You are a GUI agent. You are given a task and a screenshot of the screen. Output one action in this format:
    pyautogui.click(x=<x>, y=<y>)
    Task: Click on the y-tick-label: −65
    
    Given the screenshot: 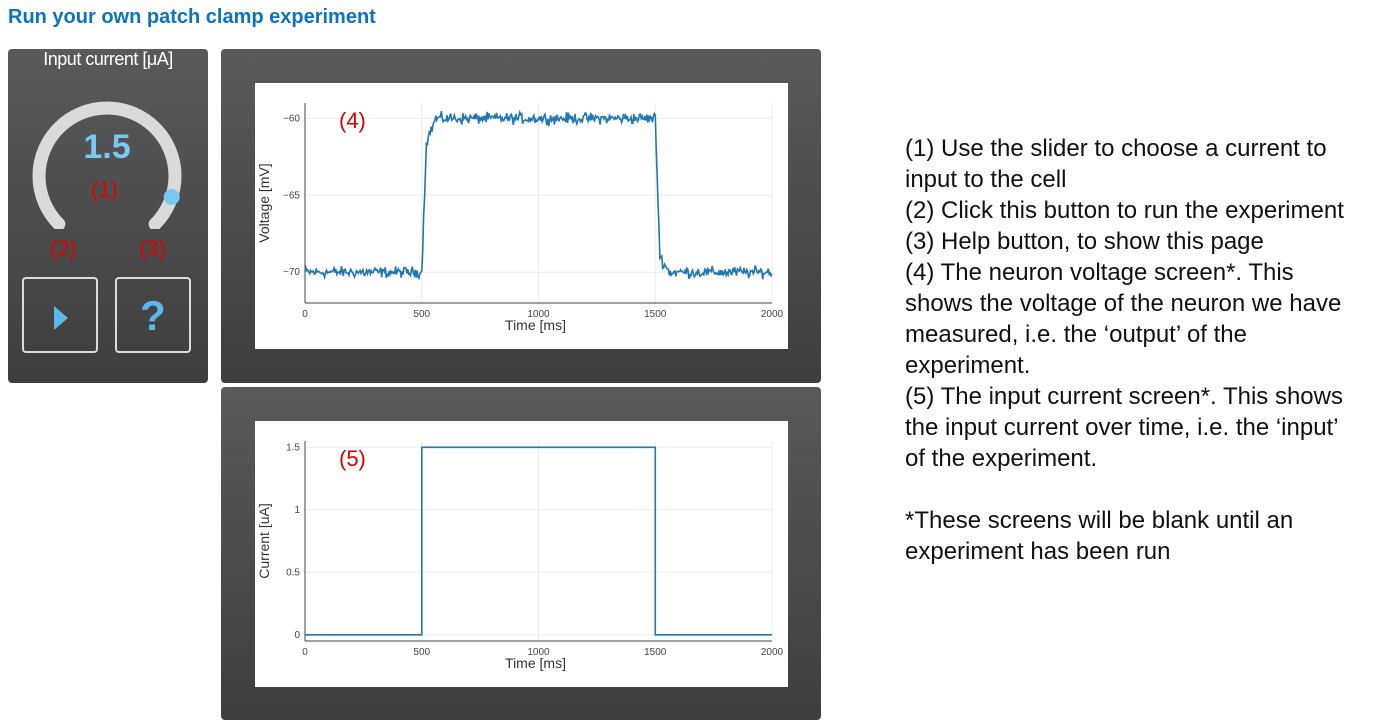 What is the action you would take?
    pyautogui.click(x=291, y=195)
    